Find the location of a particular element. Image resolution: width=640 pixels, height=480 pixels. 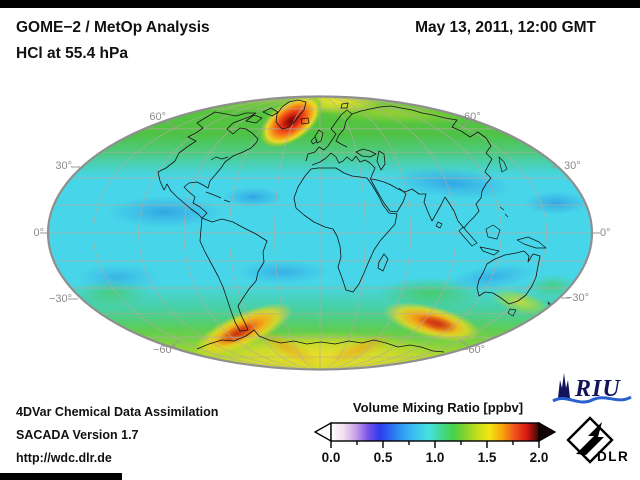

footer-line-assimilation: 4DVar Chemical Data Assimilation is located at coordinates (117, 412).